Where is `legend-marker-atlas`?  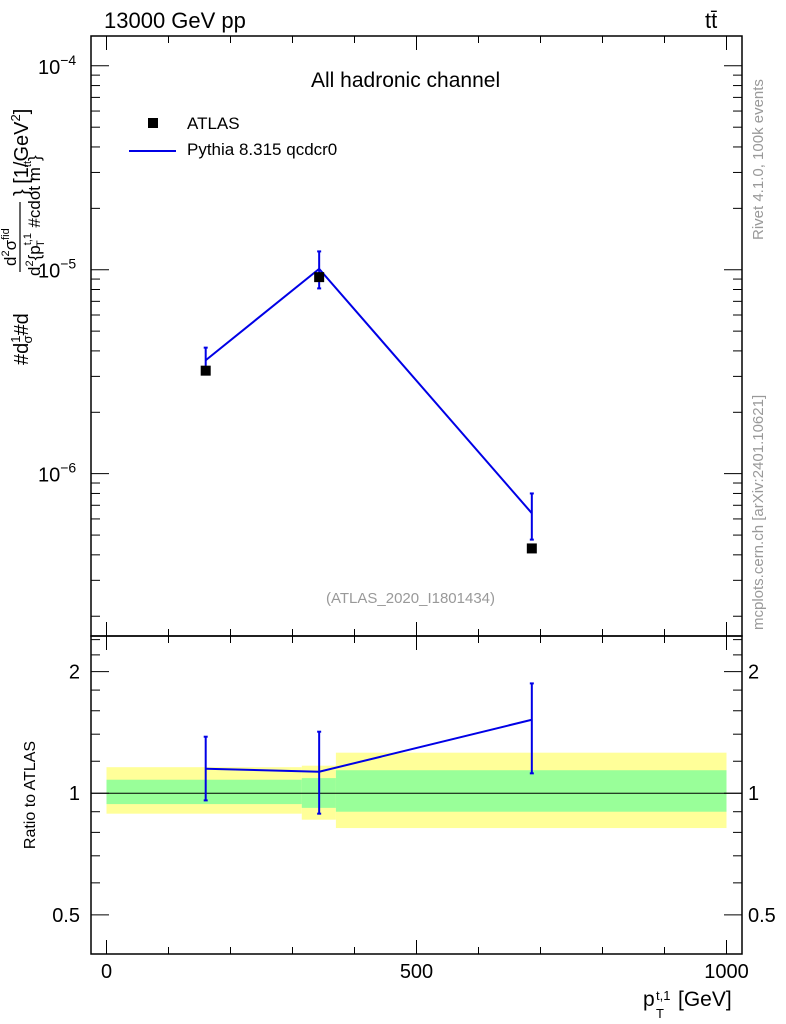 legend-marker-atlas is located at coordinates (153, 123).